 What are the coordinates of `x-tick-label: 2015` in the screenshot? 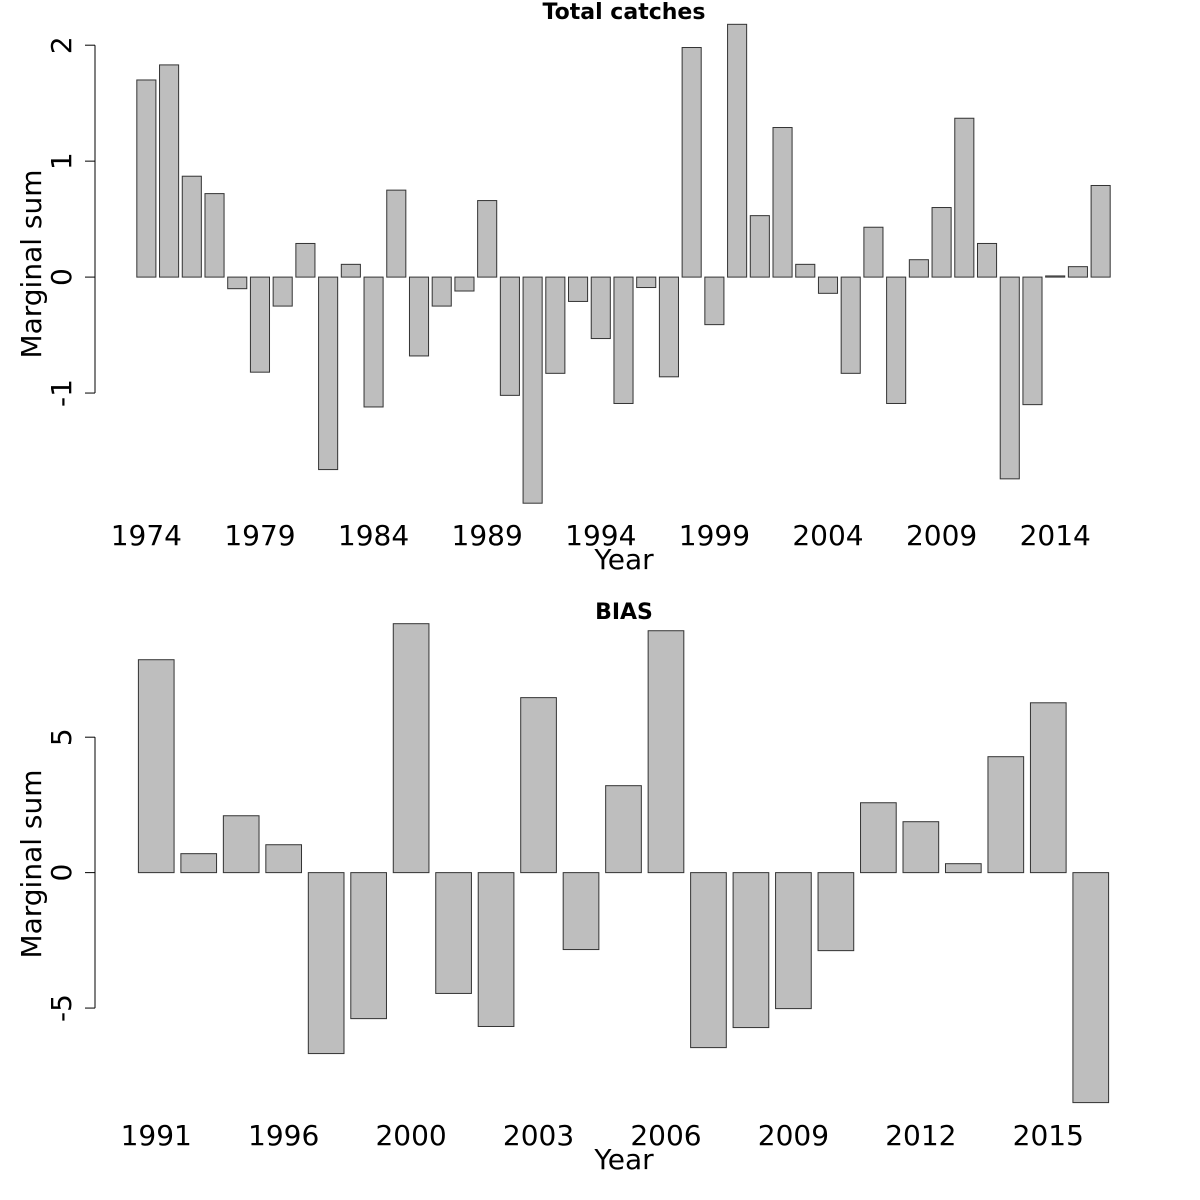 It's located at (1048, 1135).